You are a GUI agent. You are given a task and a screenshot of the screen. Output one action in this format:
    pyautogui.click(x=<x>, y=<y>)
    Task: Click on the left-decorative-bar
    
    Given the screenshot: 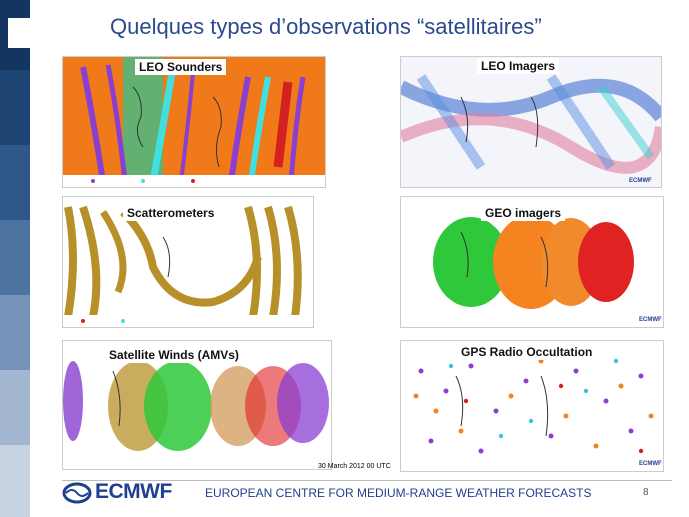 What is the action you would take?
    pyautogui.click(x=15, y=258)
    